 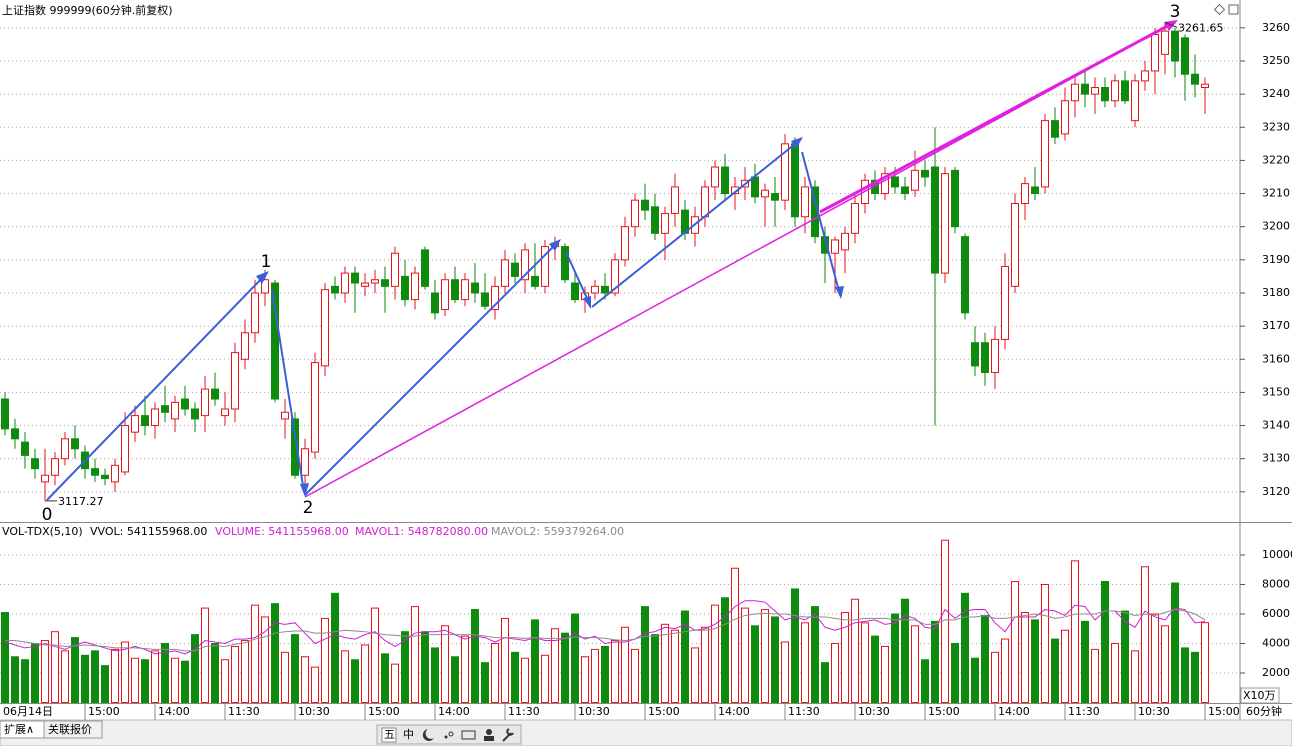 What do you see at coordinates (1276, 325) in the screenshot?
I see `y-tick-label: 3170` at bounding box center [1276, 325].